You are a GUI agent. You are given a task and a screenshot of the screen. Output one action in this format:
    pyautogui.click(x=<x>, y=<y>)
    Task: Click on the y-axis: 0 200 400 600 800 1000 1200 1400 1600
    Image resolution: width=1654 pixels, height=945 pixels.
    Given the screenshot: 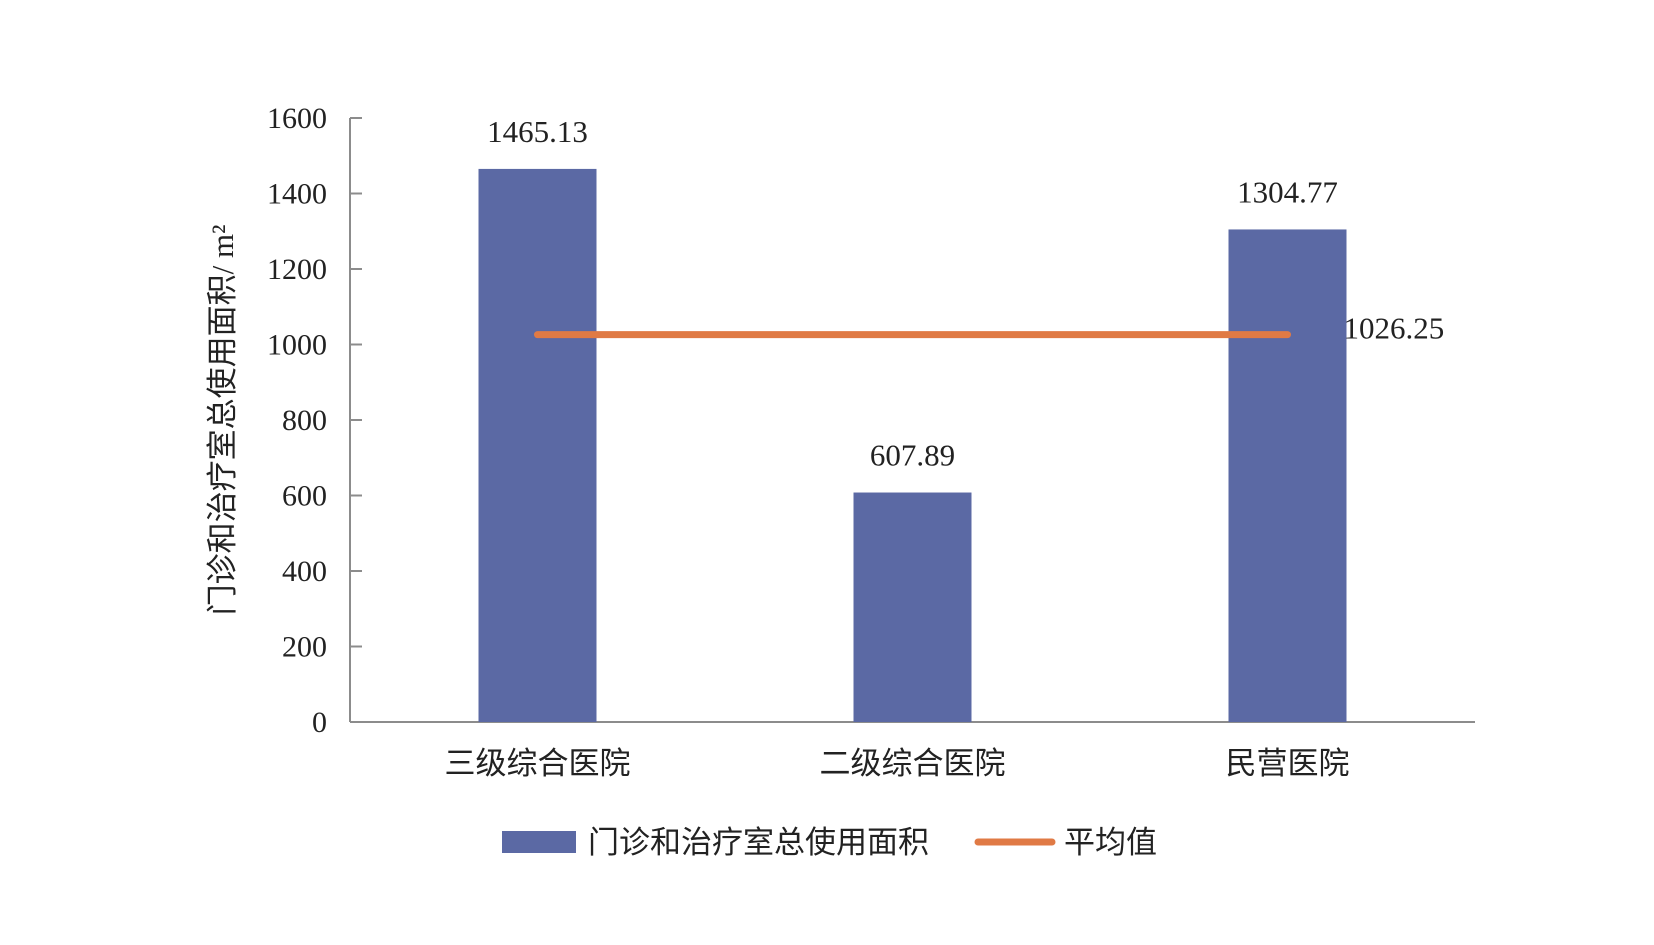 What is the action you would take?
    pyautogui.click(x=314, y=420)
    